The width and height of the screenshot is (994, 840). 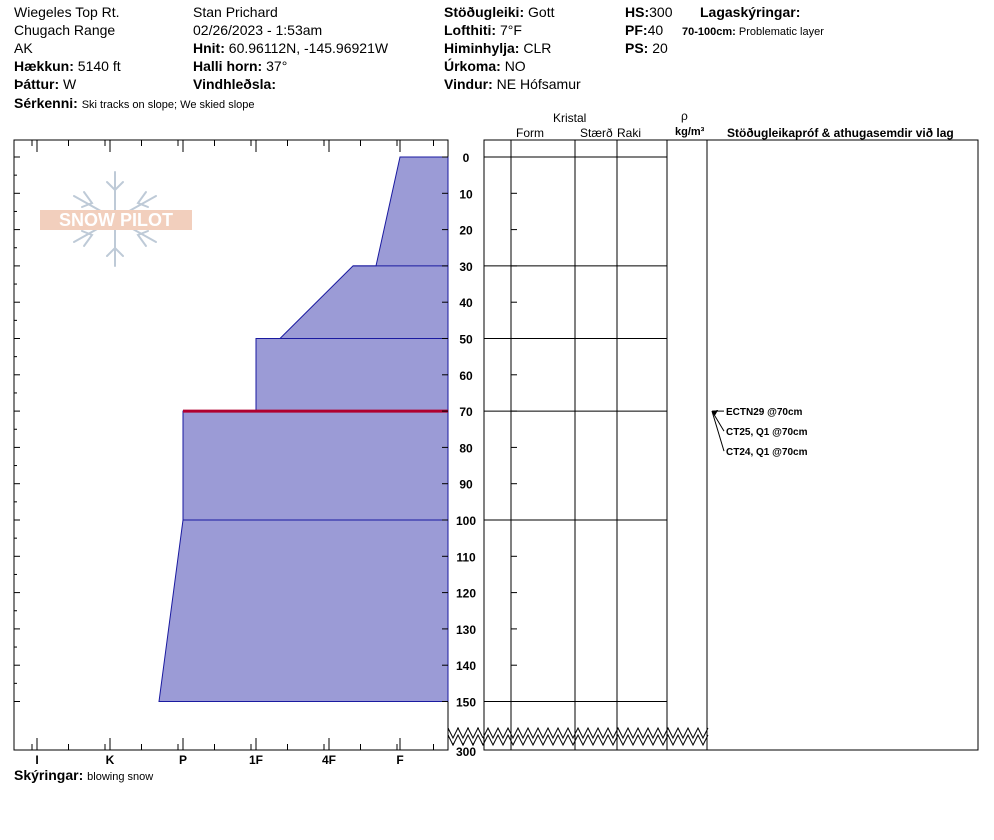 What do you see at coordinates (472, 66) in the screenshot?
I see `precip-label: Úrkoma:` at bounding box center [472, 66].